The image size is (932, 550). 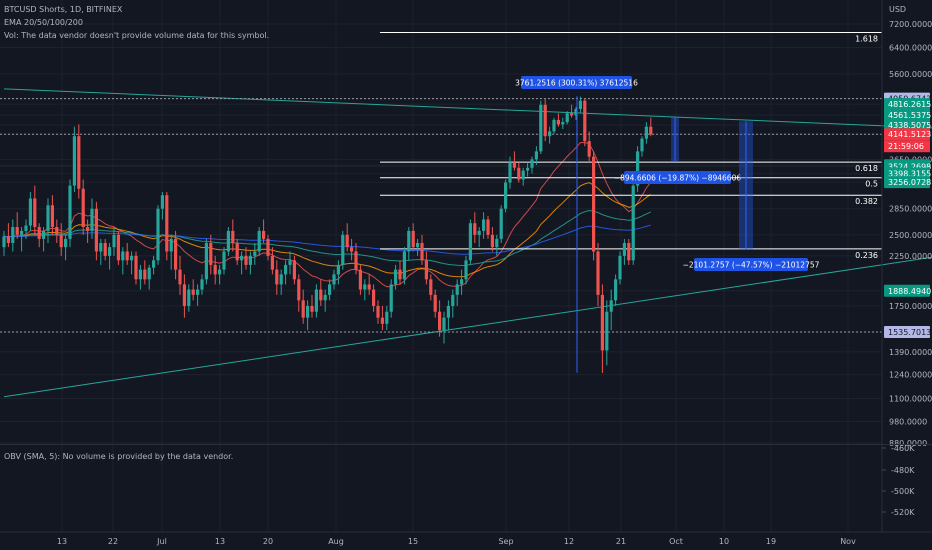 What do you see at coordinates (676, 541) in the screenshot?
I see `time-tick-label: Oct` at bounding box center [676, 541].